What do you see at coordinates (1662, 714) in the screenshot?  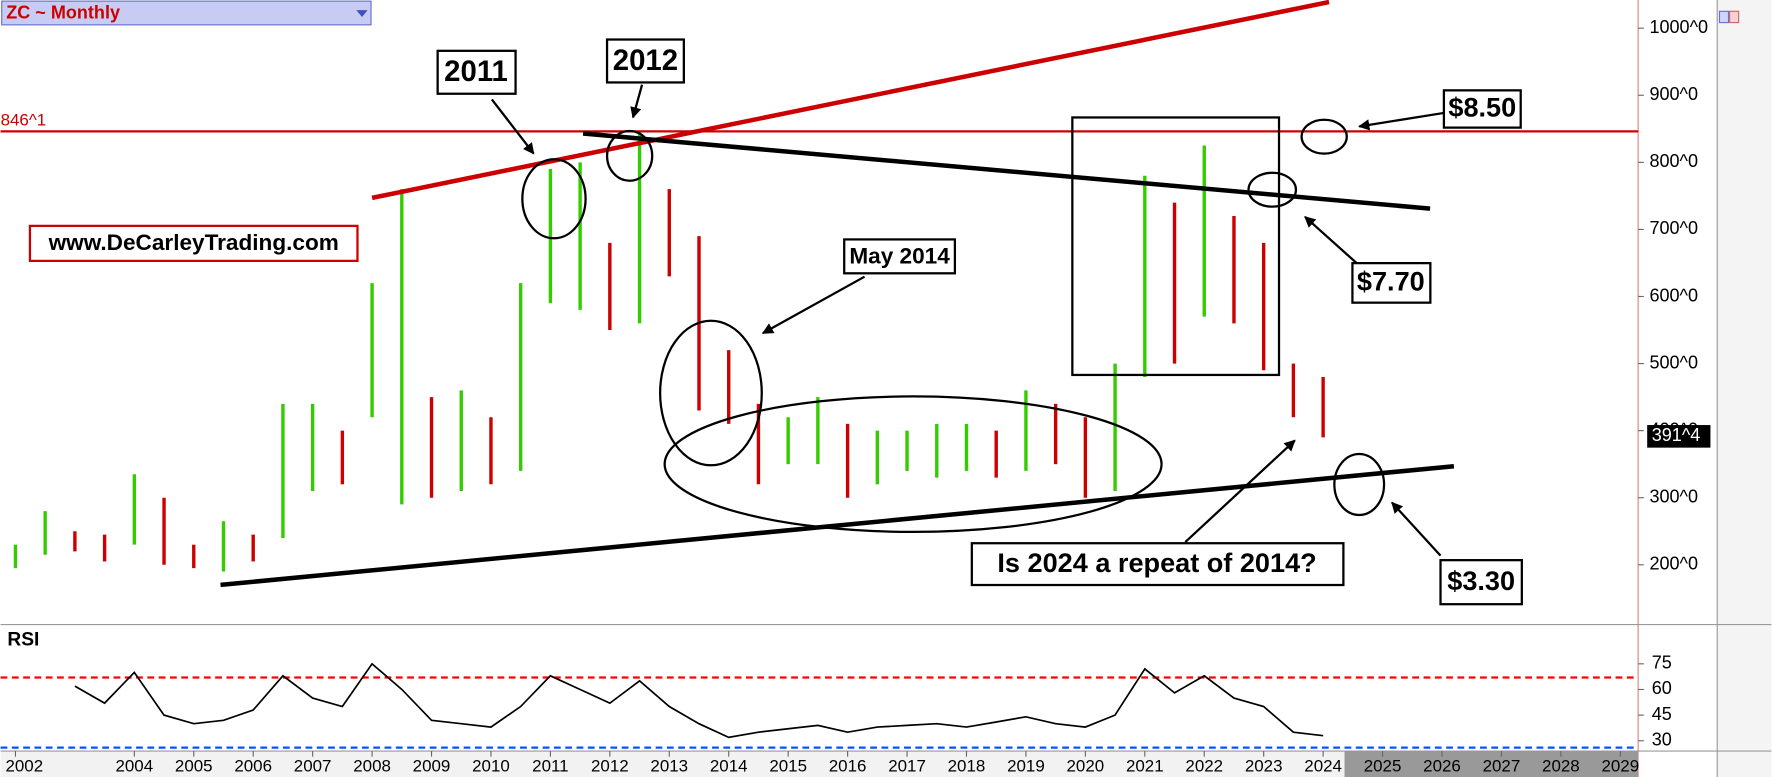 I see `rsi-tick-label: 45` at bounding box center [1662, 714].